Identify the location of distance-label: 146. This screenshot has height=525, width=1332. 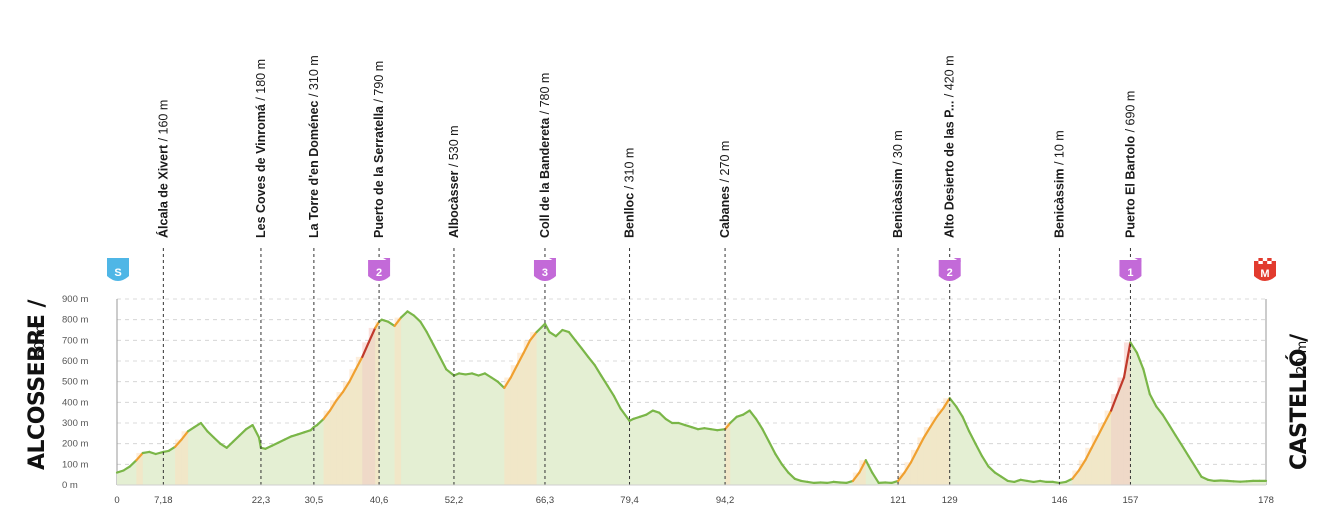
(1060, 500).